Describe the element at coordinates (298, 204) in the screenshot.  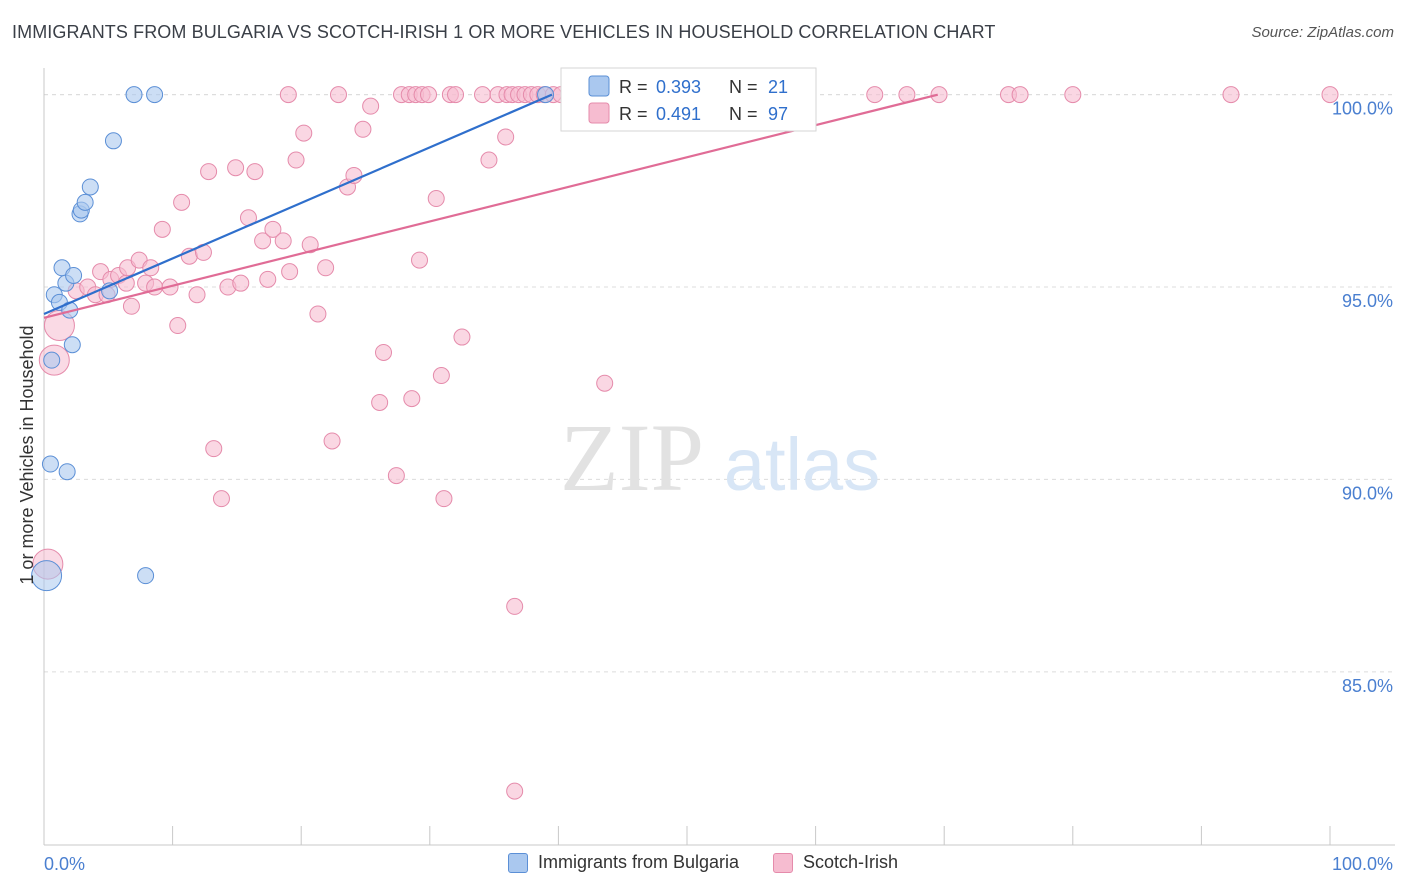
I see `trend-line-bulgaria` at that location.